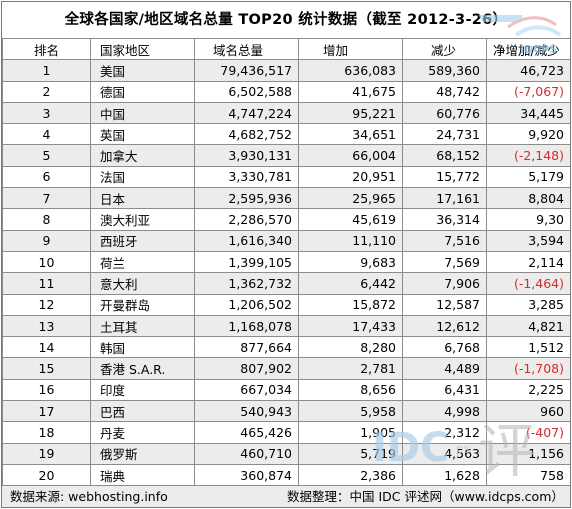  Describe the element at coordinates (528, 475) in the screenshot. I see `cell-net: 758` at that location.